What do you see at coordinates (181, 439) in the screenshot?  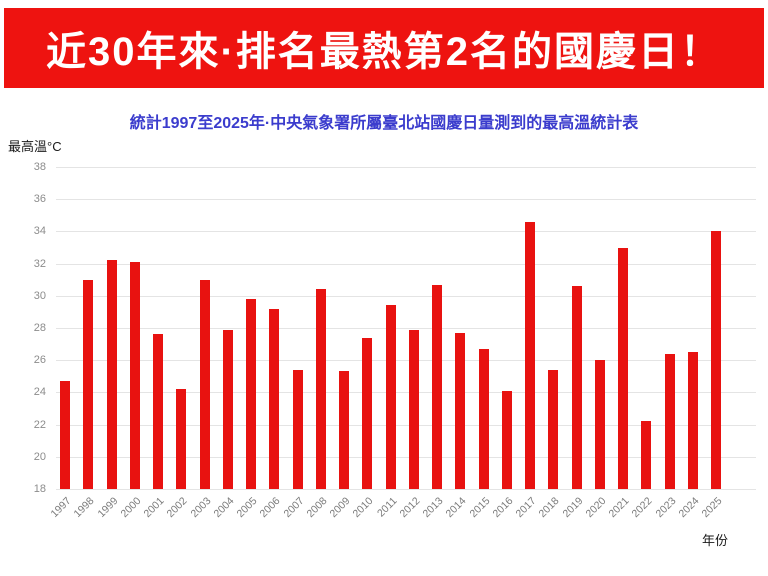 I see `bar-2002` at bounding box center [181, 439].